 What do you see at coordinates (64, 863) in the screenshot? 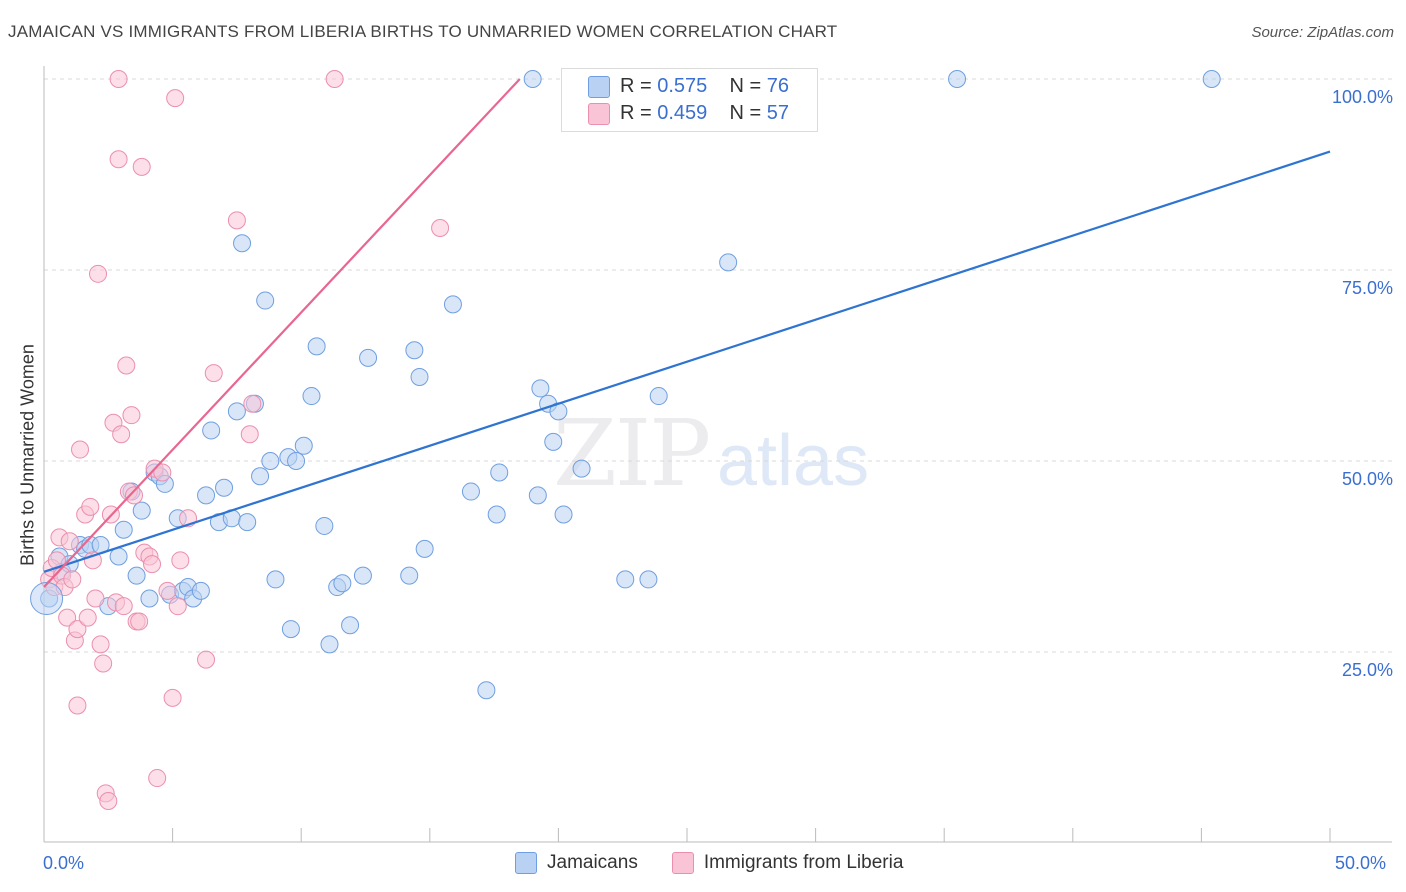
I see `x-tick-label-min: 0.0%` at bounding box center [64, 863].